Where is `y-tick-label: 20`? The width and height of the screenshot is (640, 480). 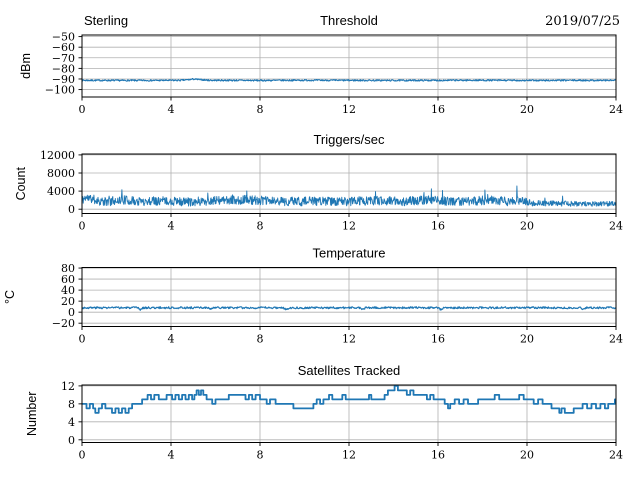
y-tick-label: 20 is located at coordinates (68, 301).